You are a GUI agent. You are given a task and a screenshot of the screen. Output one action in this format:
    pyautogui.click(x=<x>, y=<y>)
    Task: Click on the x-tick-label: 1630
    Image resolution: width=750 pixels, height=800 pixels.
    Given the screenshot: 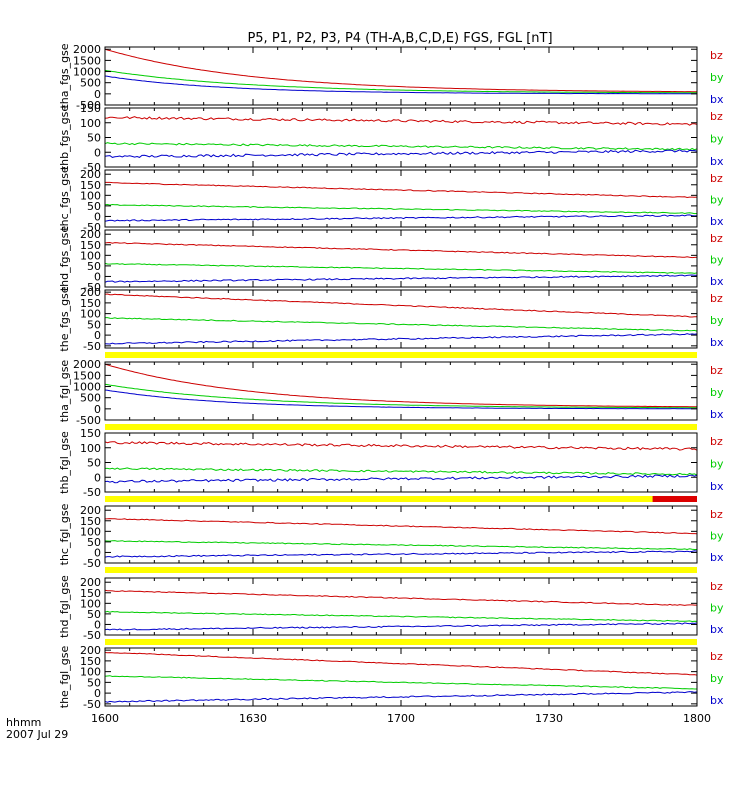 What is the action you would take?
    pyautogui.click(x=253, y=718)
    